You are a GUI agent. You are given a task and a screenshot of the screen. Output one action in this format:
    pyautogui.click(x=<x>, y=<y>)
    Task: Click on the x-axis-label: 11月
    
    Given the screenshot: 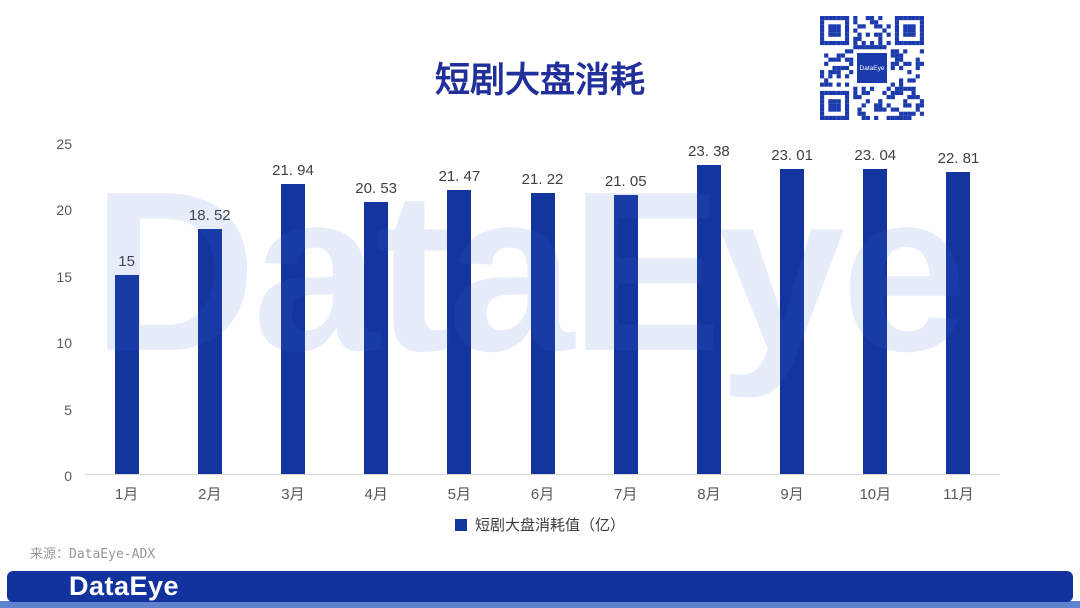 What is the action you would take?
    pyautogui.click(x=958, y=494)
    